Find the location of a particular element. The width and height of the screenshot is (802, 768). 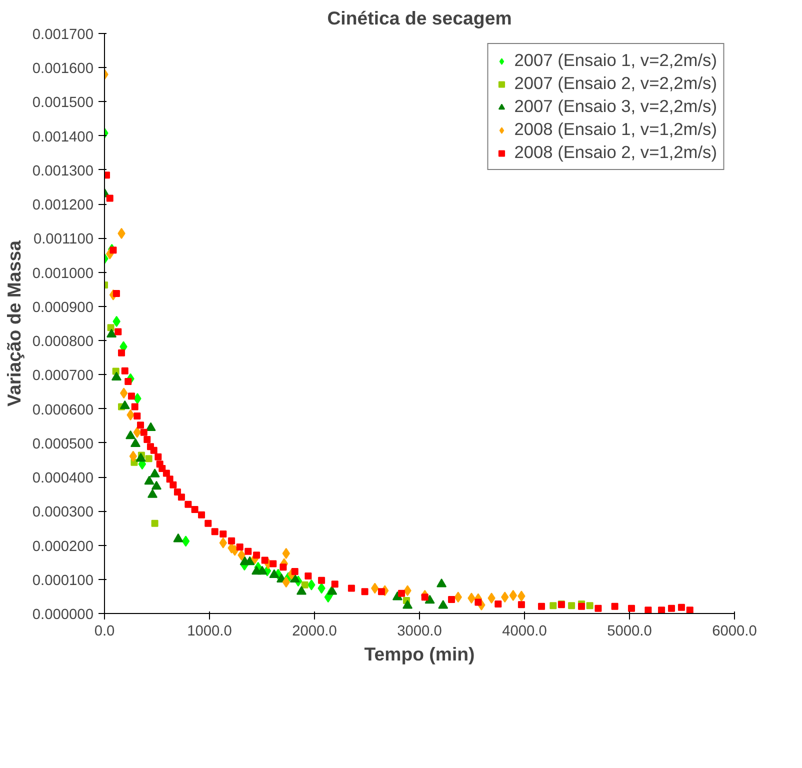

legend-label: 2008 (Ensaio 1, v=1,2m/s) is located at coordinates (615, 129).